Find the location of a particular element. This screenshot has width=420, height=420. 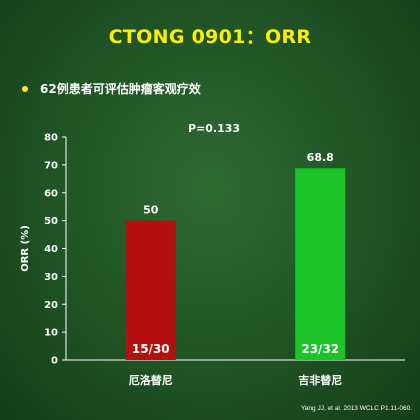

y-tick-label: 40 is located at coordinates (51, 249).